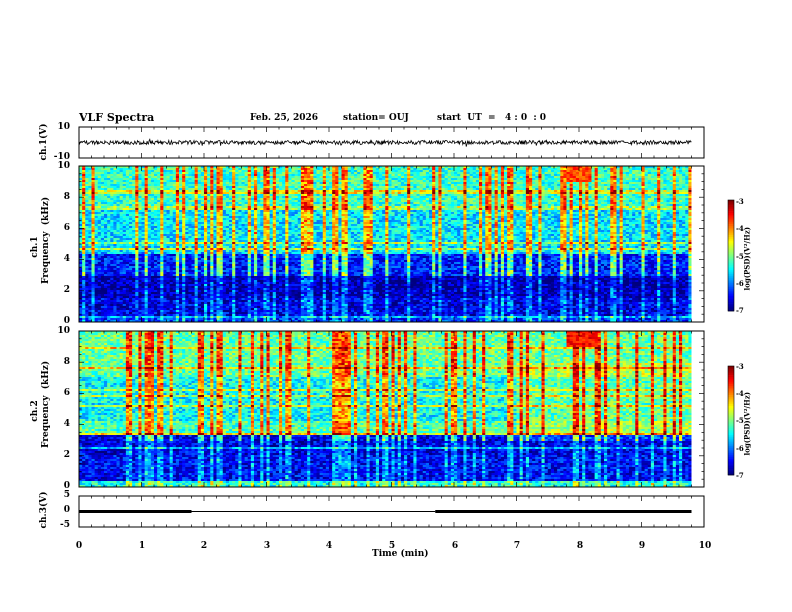 The width and height of the screenshot is (792, 612). Describe the element at coordinates (60, 127) in the screenshot. I see `ch1-ytick: 10` at that location.